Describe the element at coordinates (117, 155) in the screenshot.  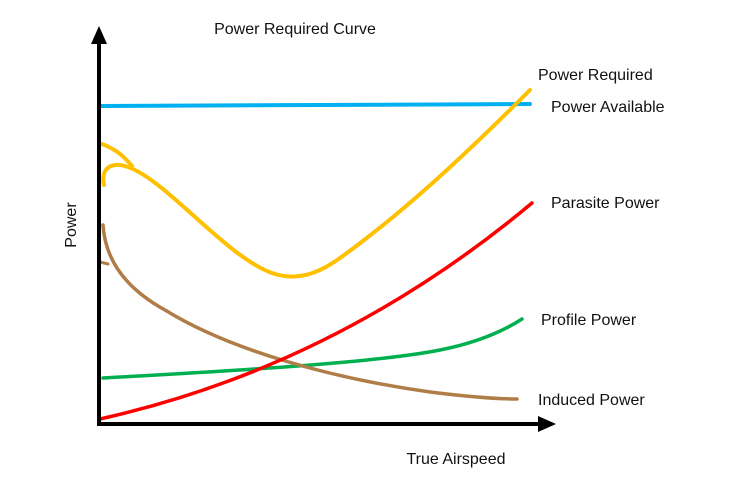
I see `power-required-stub` at that location.